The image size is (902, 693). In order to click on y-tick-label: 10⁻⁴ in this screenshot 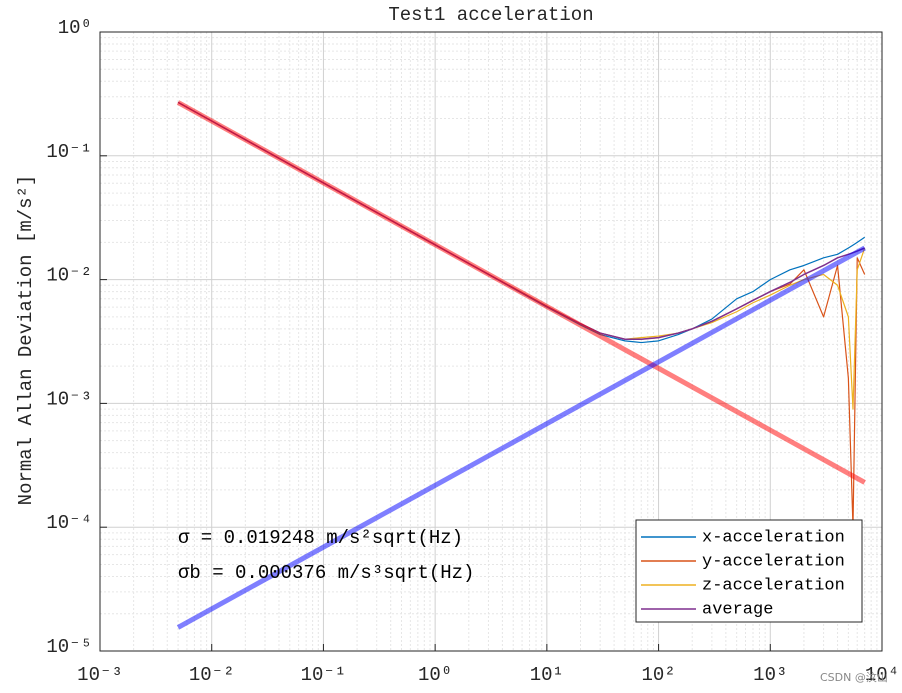, I will do `click(69, 523)`.